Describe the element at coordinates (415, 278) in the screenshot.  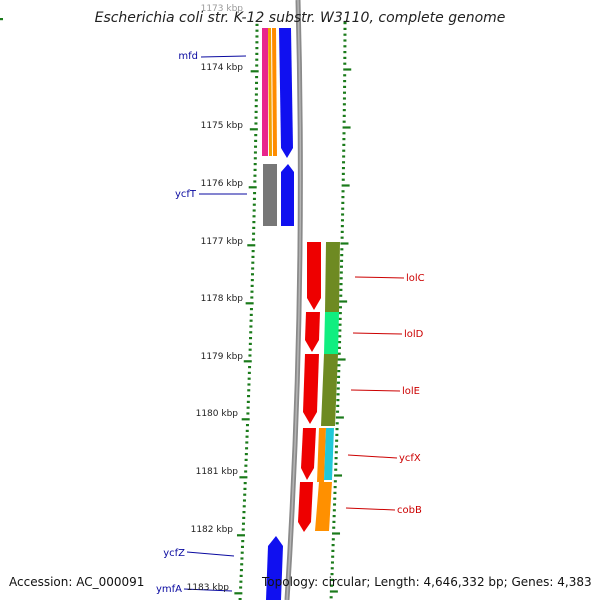
I see `gene-label-lolC: lolC` at that location.